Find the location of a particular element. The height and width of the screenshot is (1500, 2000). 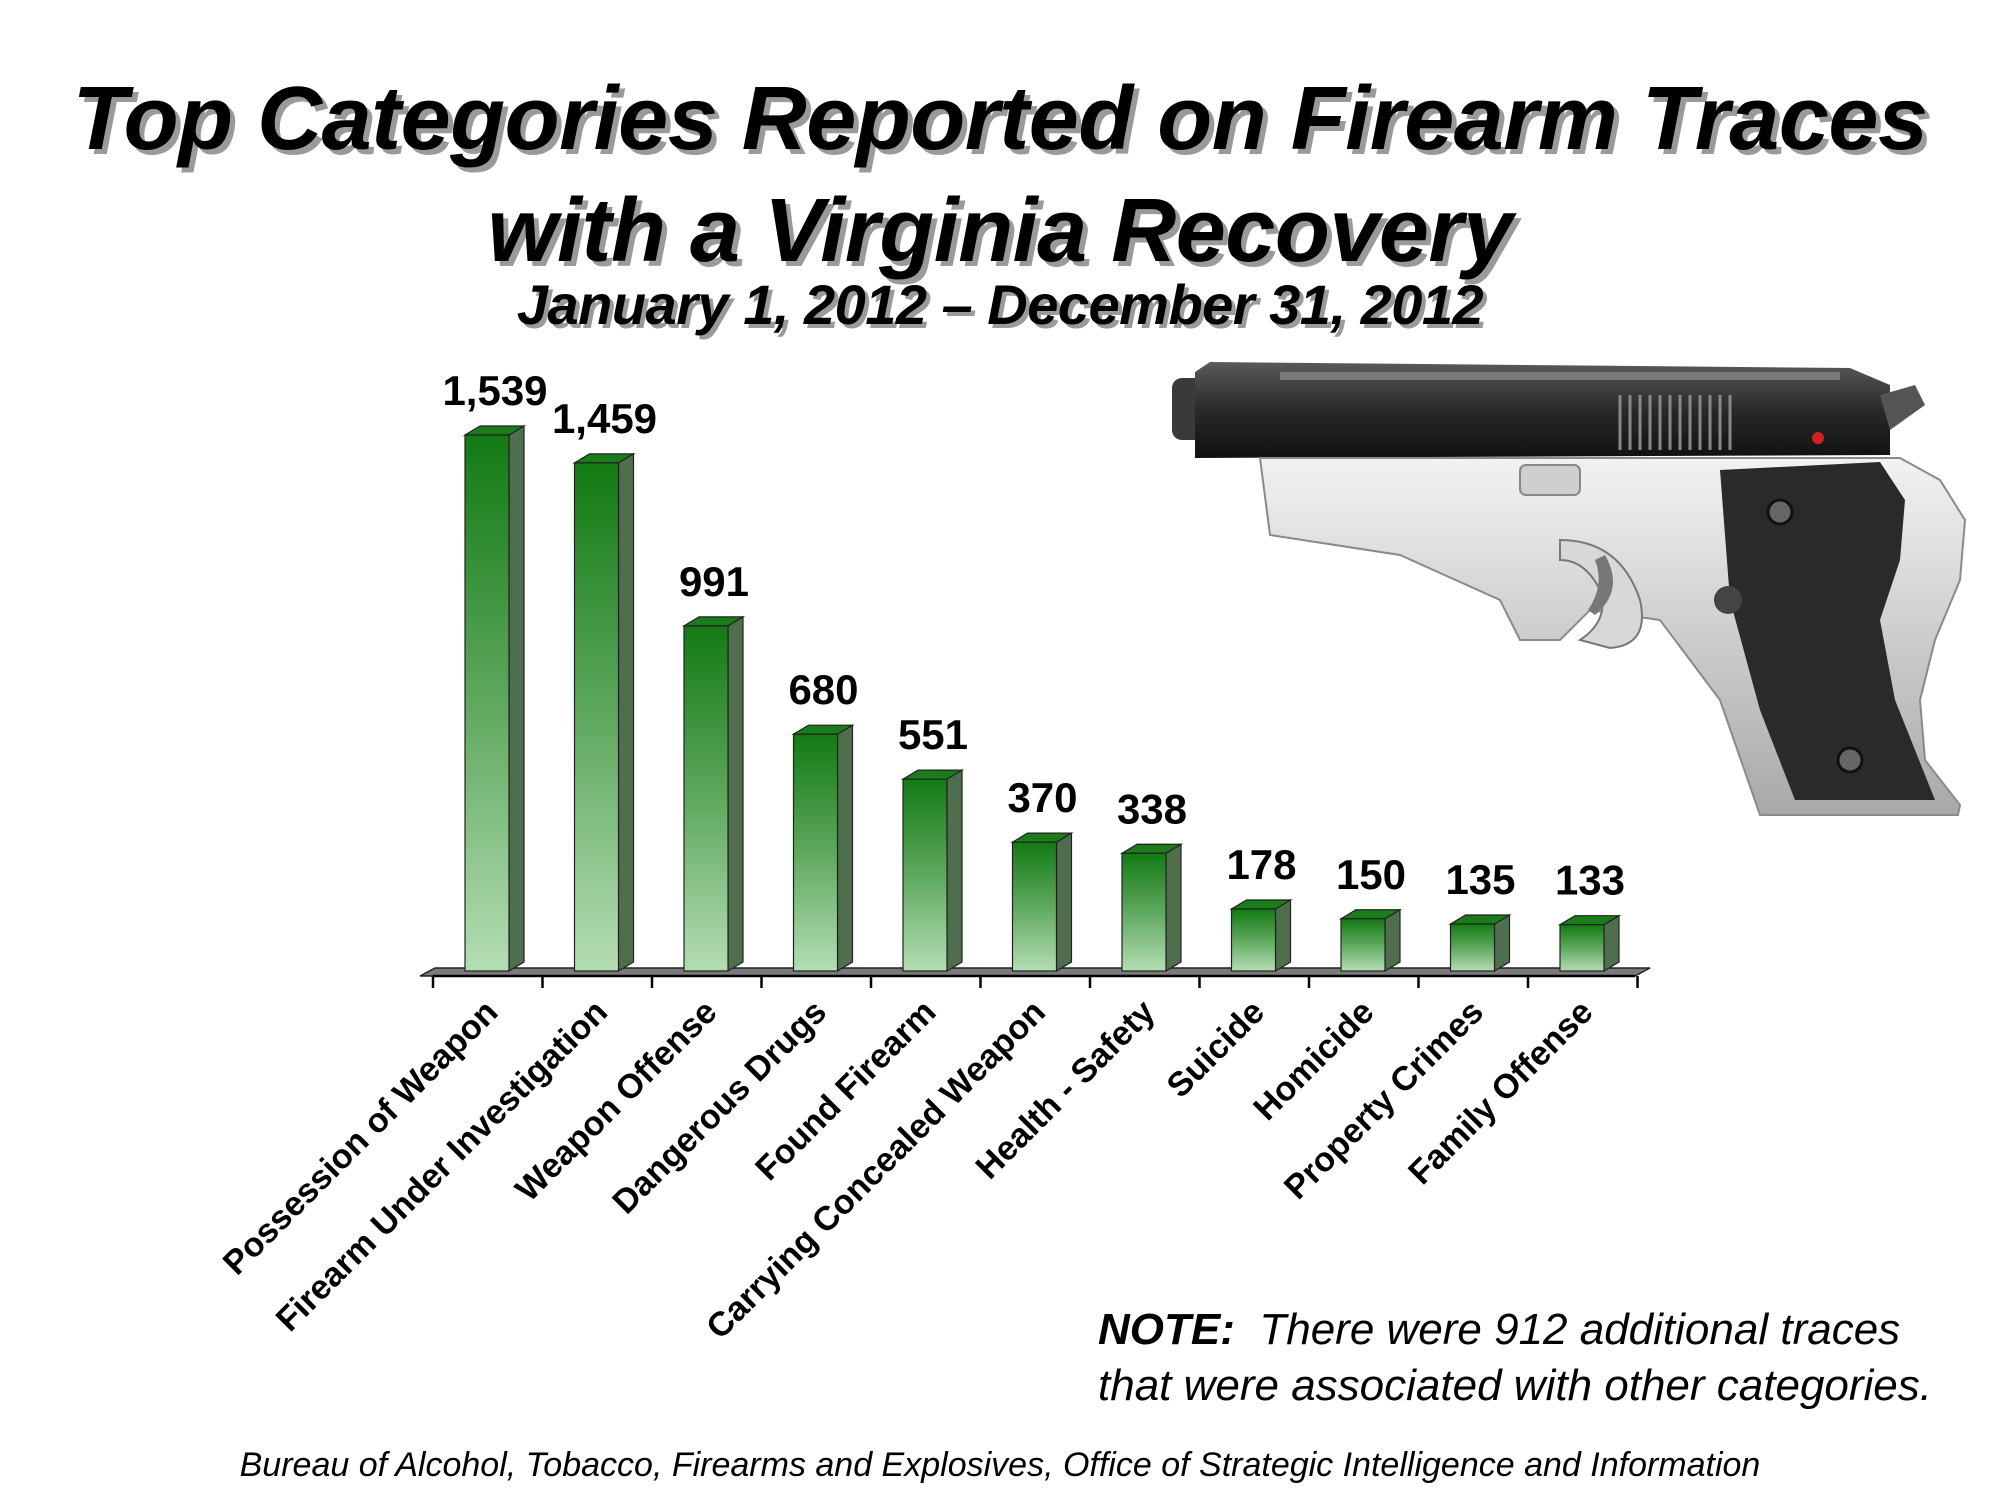

chart-subtitle: January 1, 2012 – December 31, 2012 is located at coordinates (1000, 304).